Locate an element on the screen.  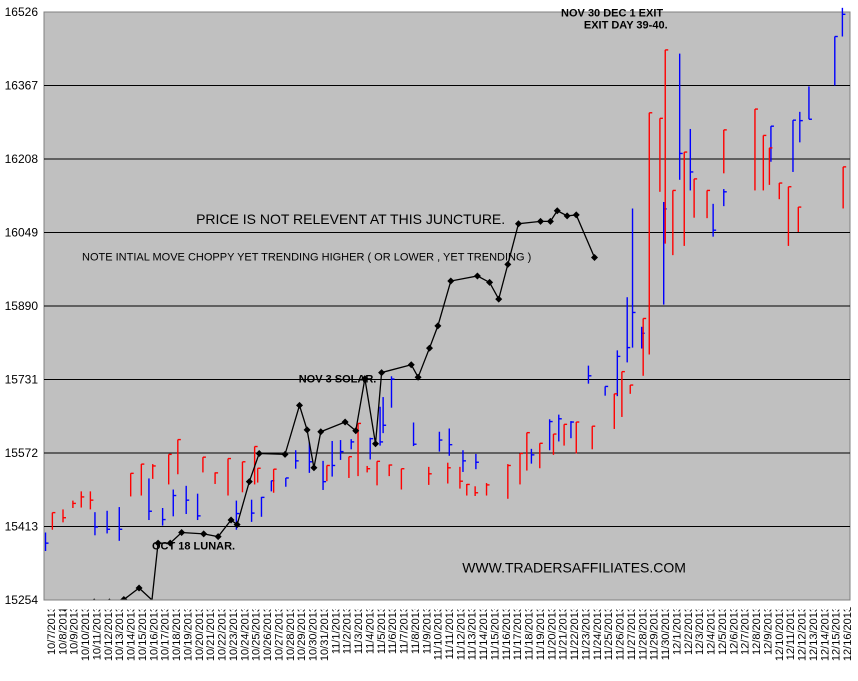
x-tick-label: 11/11/2013 is located at coordinates (450, 632).